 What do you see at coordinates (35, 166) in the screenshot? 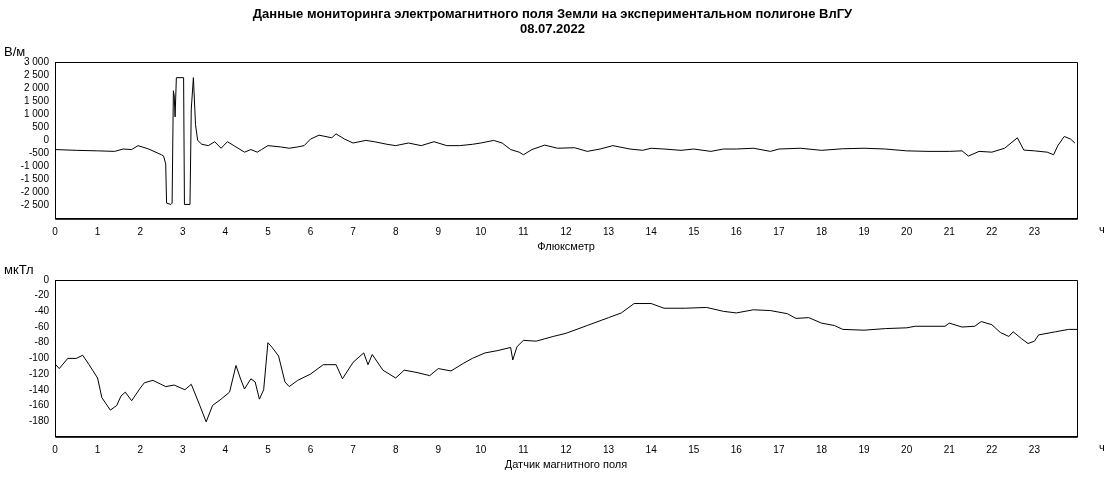
I see `y-tick-label: -1 000` at bounding box center [35, 166].